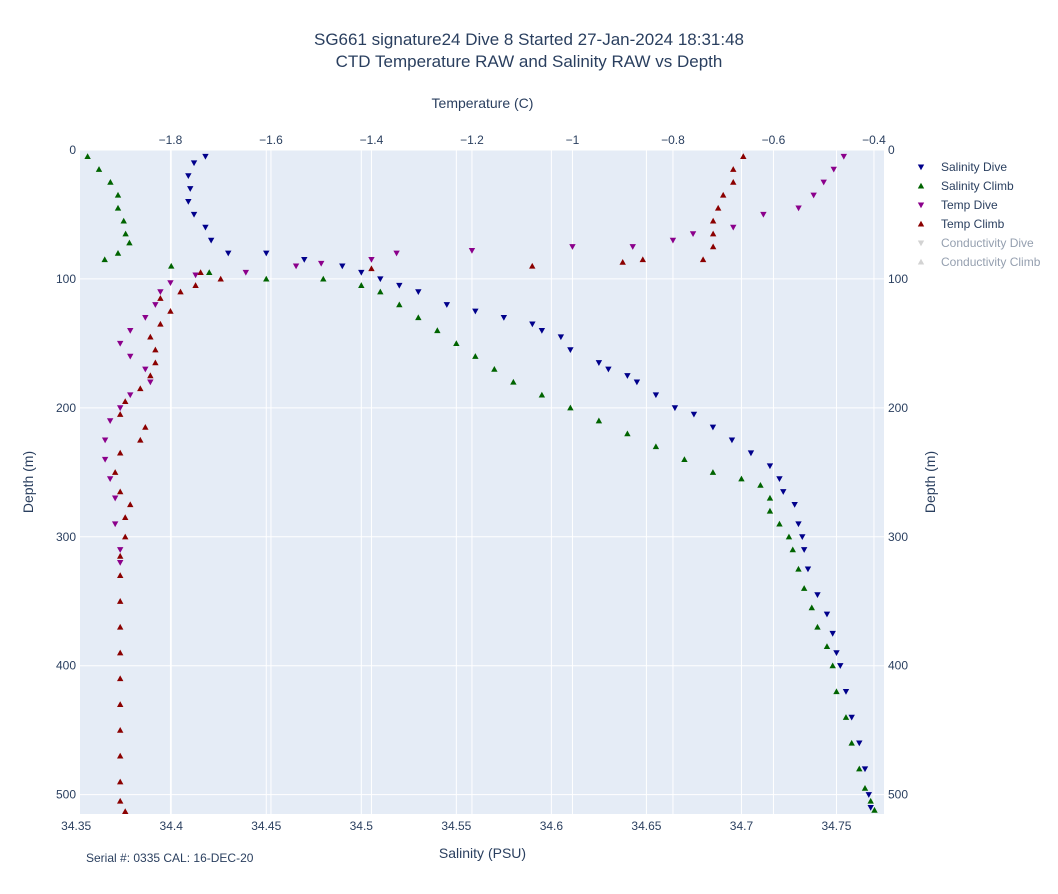 The width and height of the screenshot is (1058, 894). Describe the element at coordinates (976, 166) in the screenshot. I see `legend-item-salinity-dive: Salinity Dive` at that location.